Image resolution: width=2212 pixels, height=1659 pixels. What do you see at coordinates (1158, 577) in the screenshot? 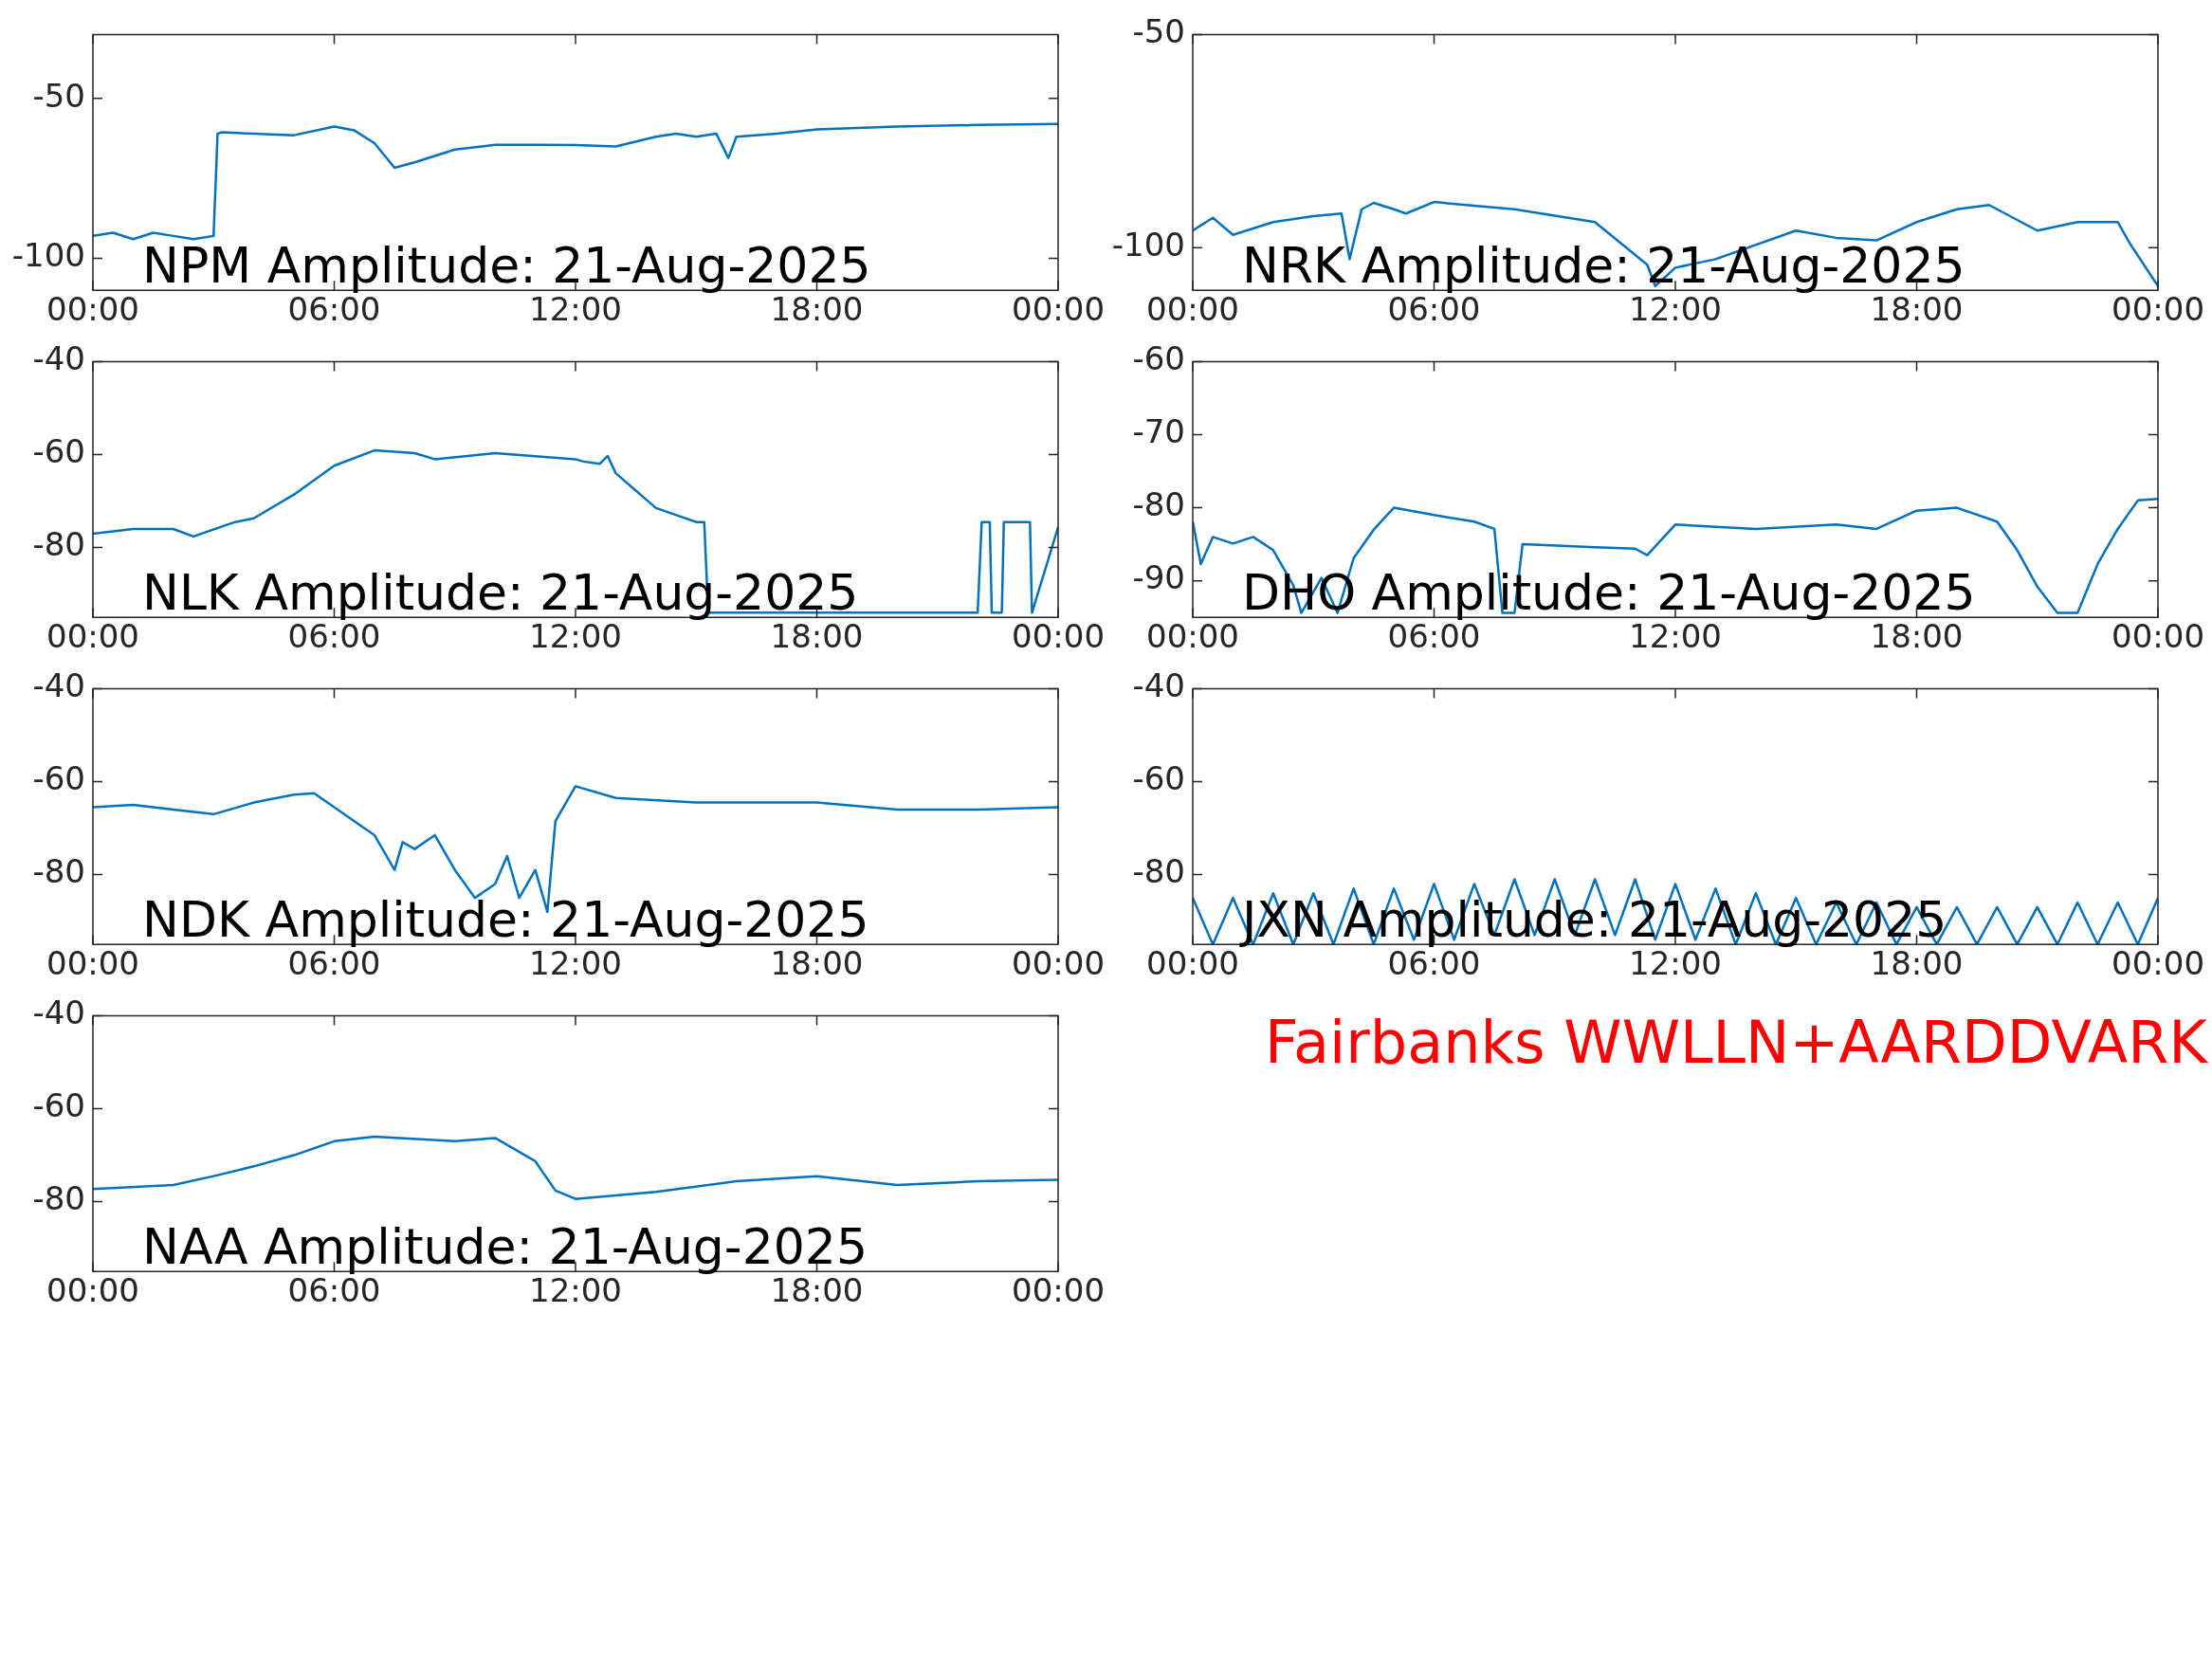
I see `y-tick-label: -90` at bounding box center [1158, 577].